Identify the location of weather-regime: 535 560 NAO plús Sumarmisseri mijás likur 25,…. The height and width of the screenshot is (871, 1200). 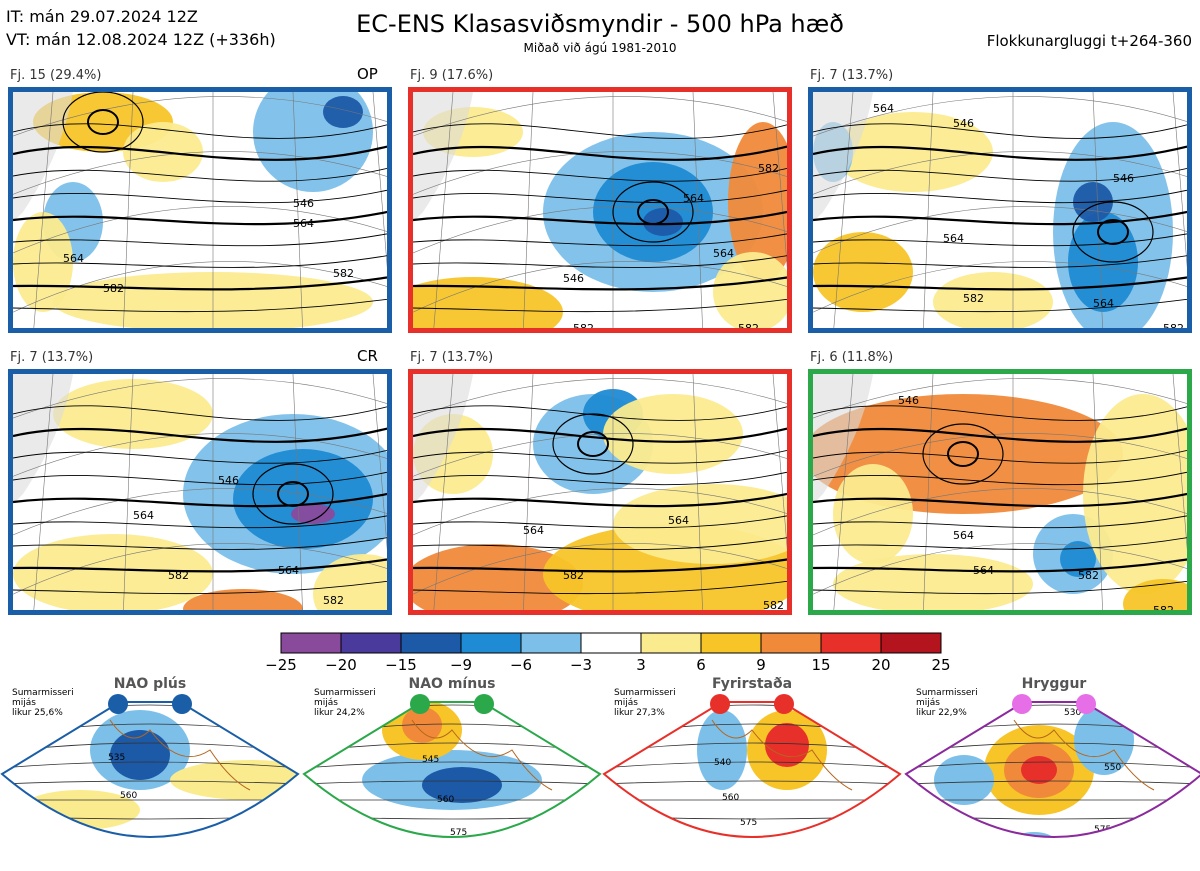
(150, 773).